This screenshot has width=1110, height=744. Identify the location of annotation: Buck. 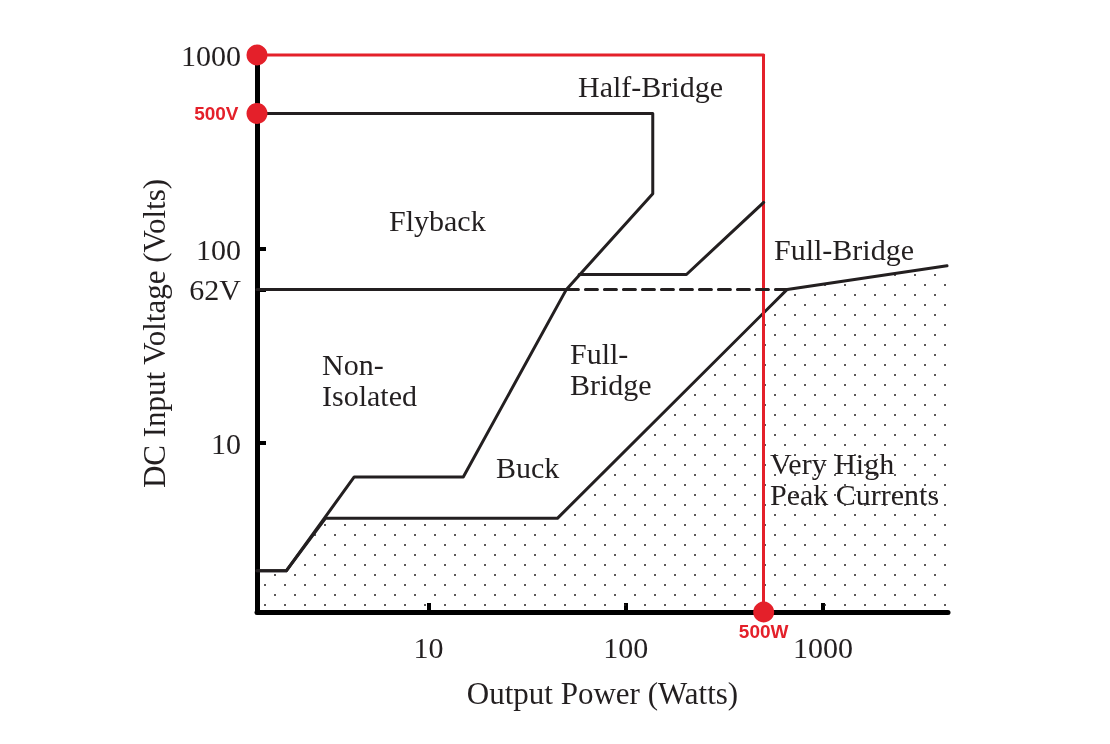
(528, 467).